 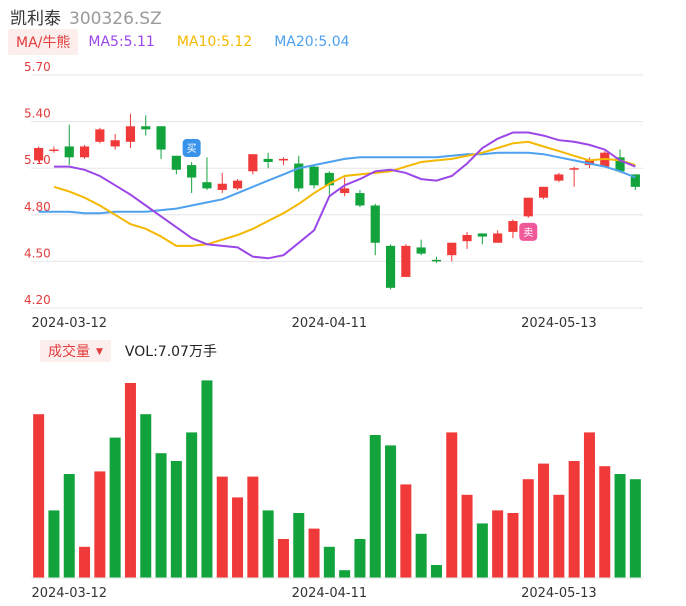 I want to click on ma20-line, so click(x=337, y=183).